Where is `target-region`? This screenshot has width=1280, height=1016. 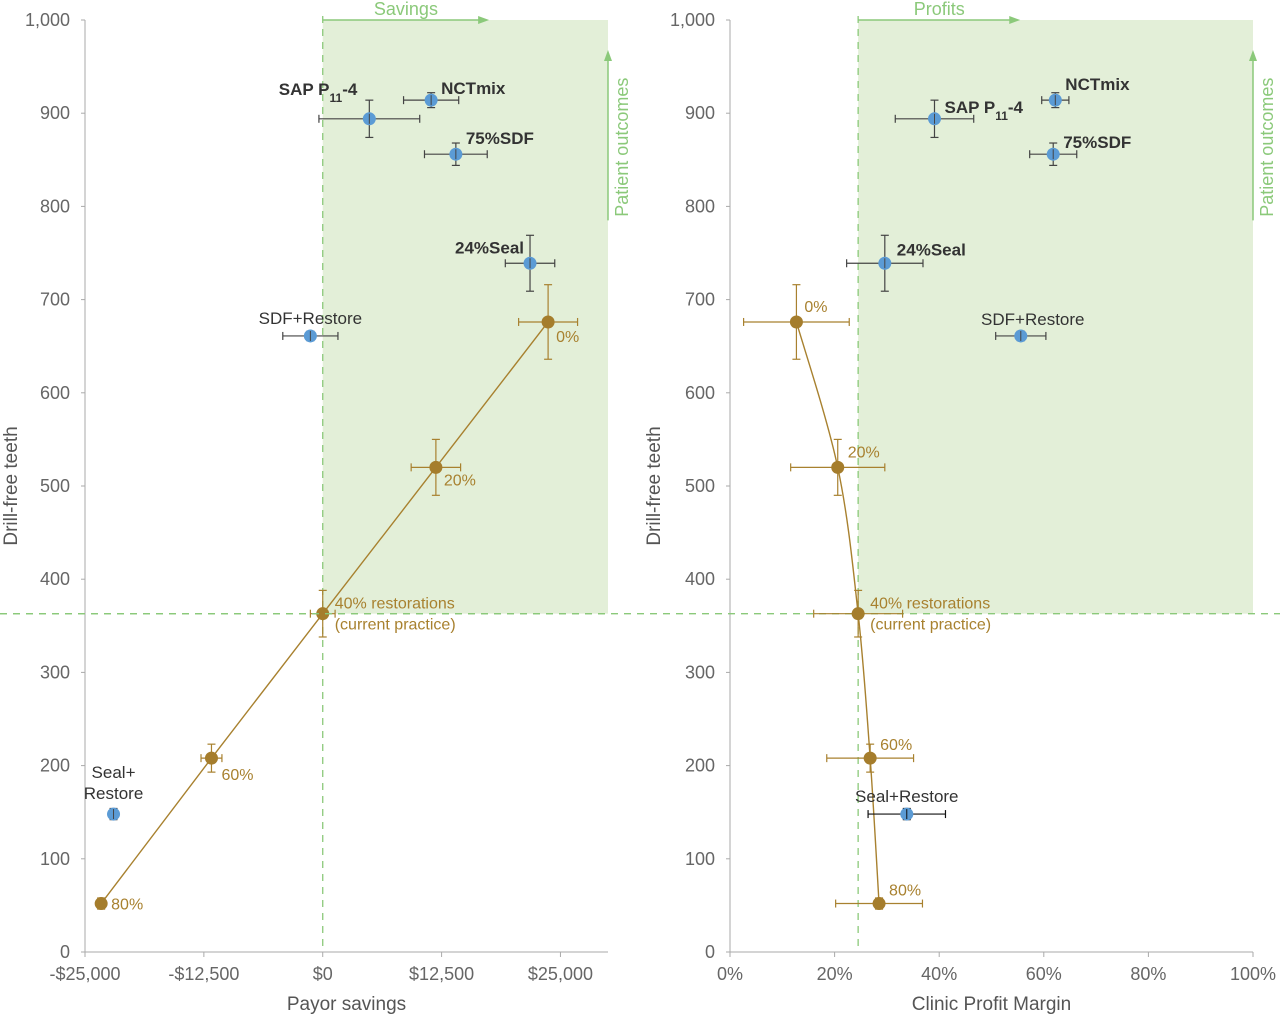 target-region is located at coordinates (465, 317).